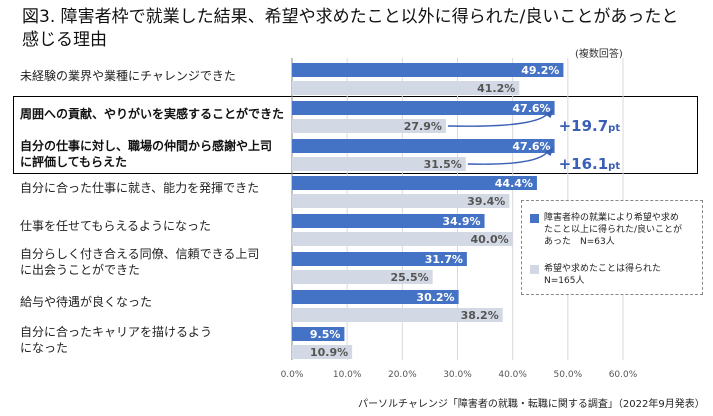 This screenshot has width=713, height=416. What do you see at coordinates (461, 221) in the screenshot?
I see `value-label: 34.9%` at bounding box center [461, 221].